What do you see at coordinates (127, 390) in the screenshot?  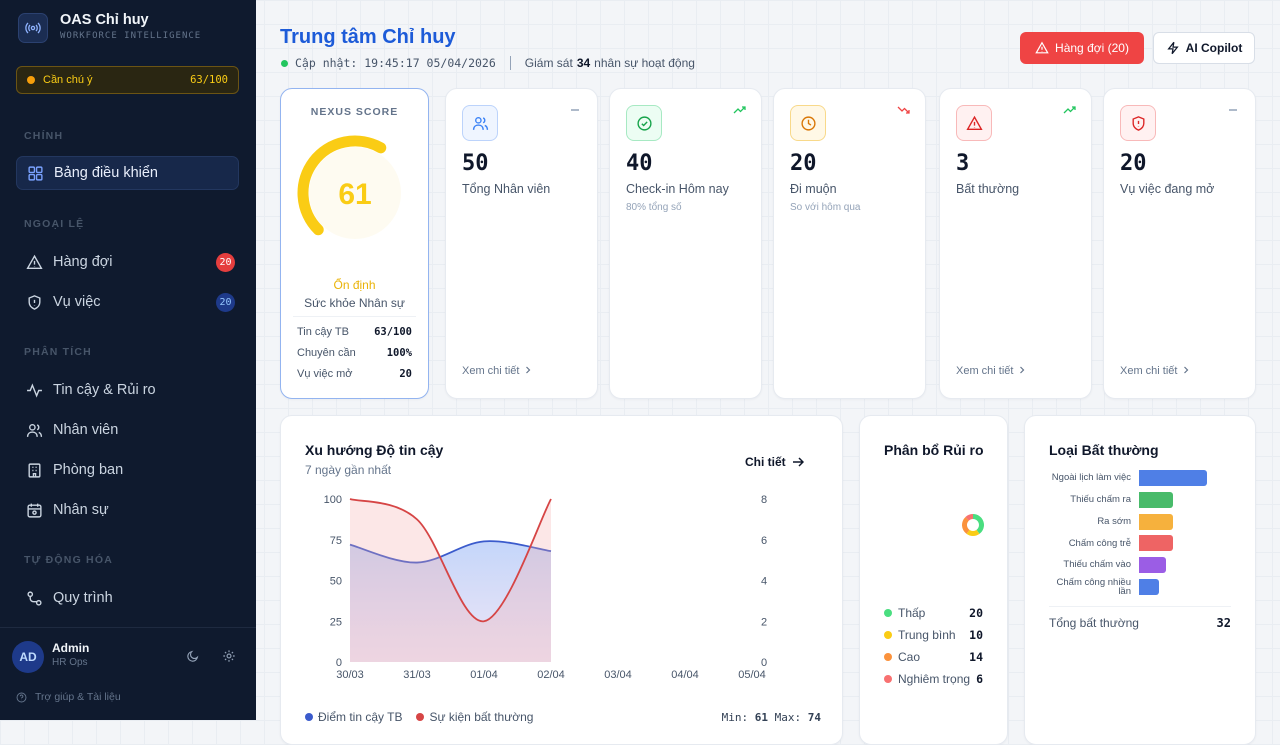 I see `nav-item: Tin cậy & Rủi ro` at bounding box center [127, 390].